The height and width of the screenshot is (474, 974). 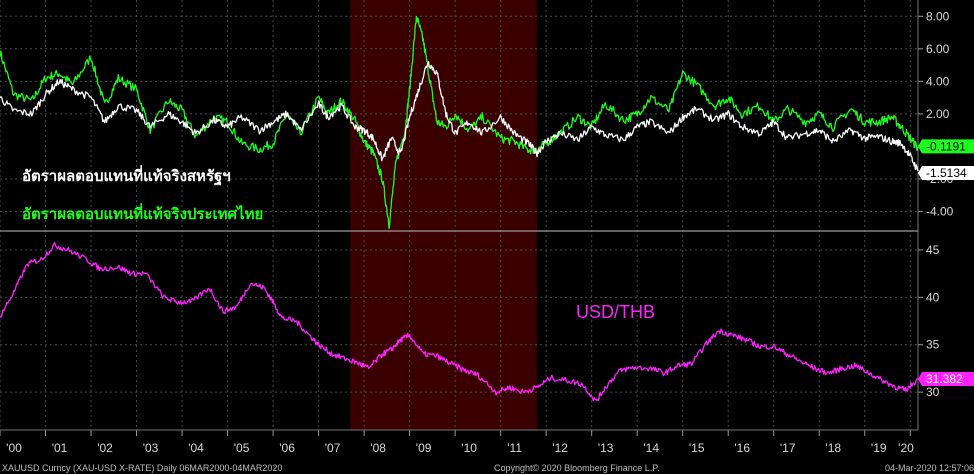 I want to click on x-tick-label: '12, so click(x=560, y=448).